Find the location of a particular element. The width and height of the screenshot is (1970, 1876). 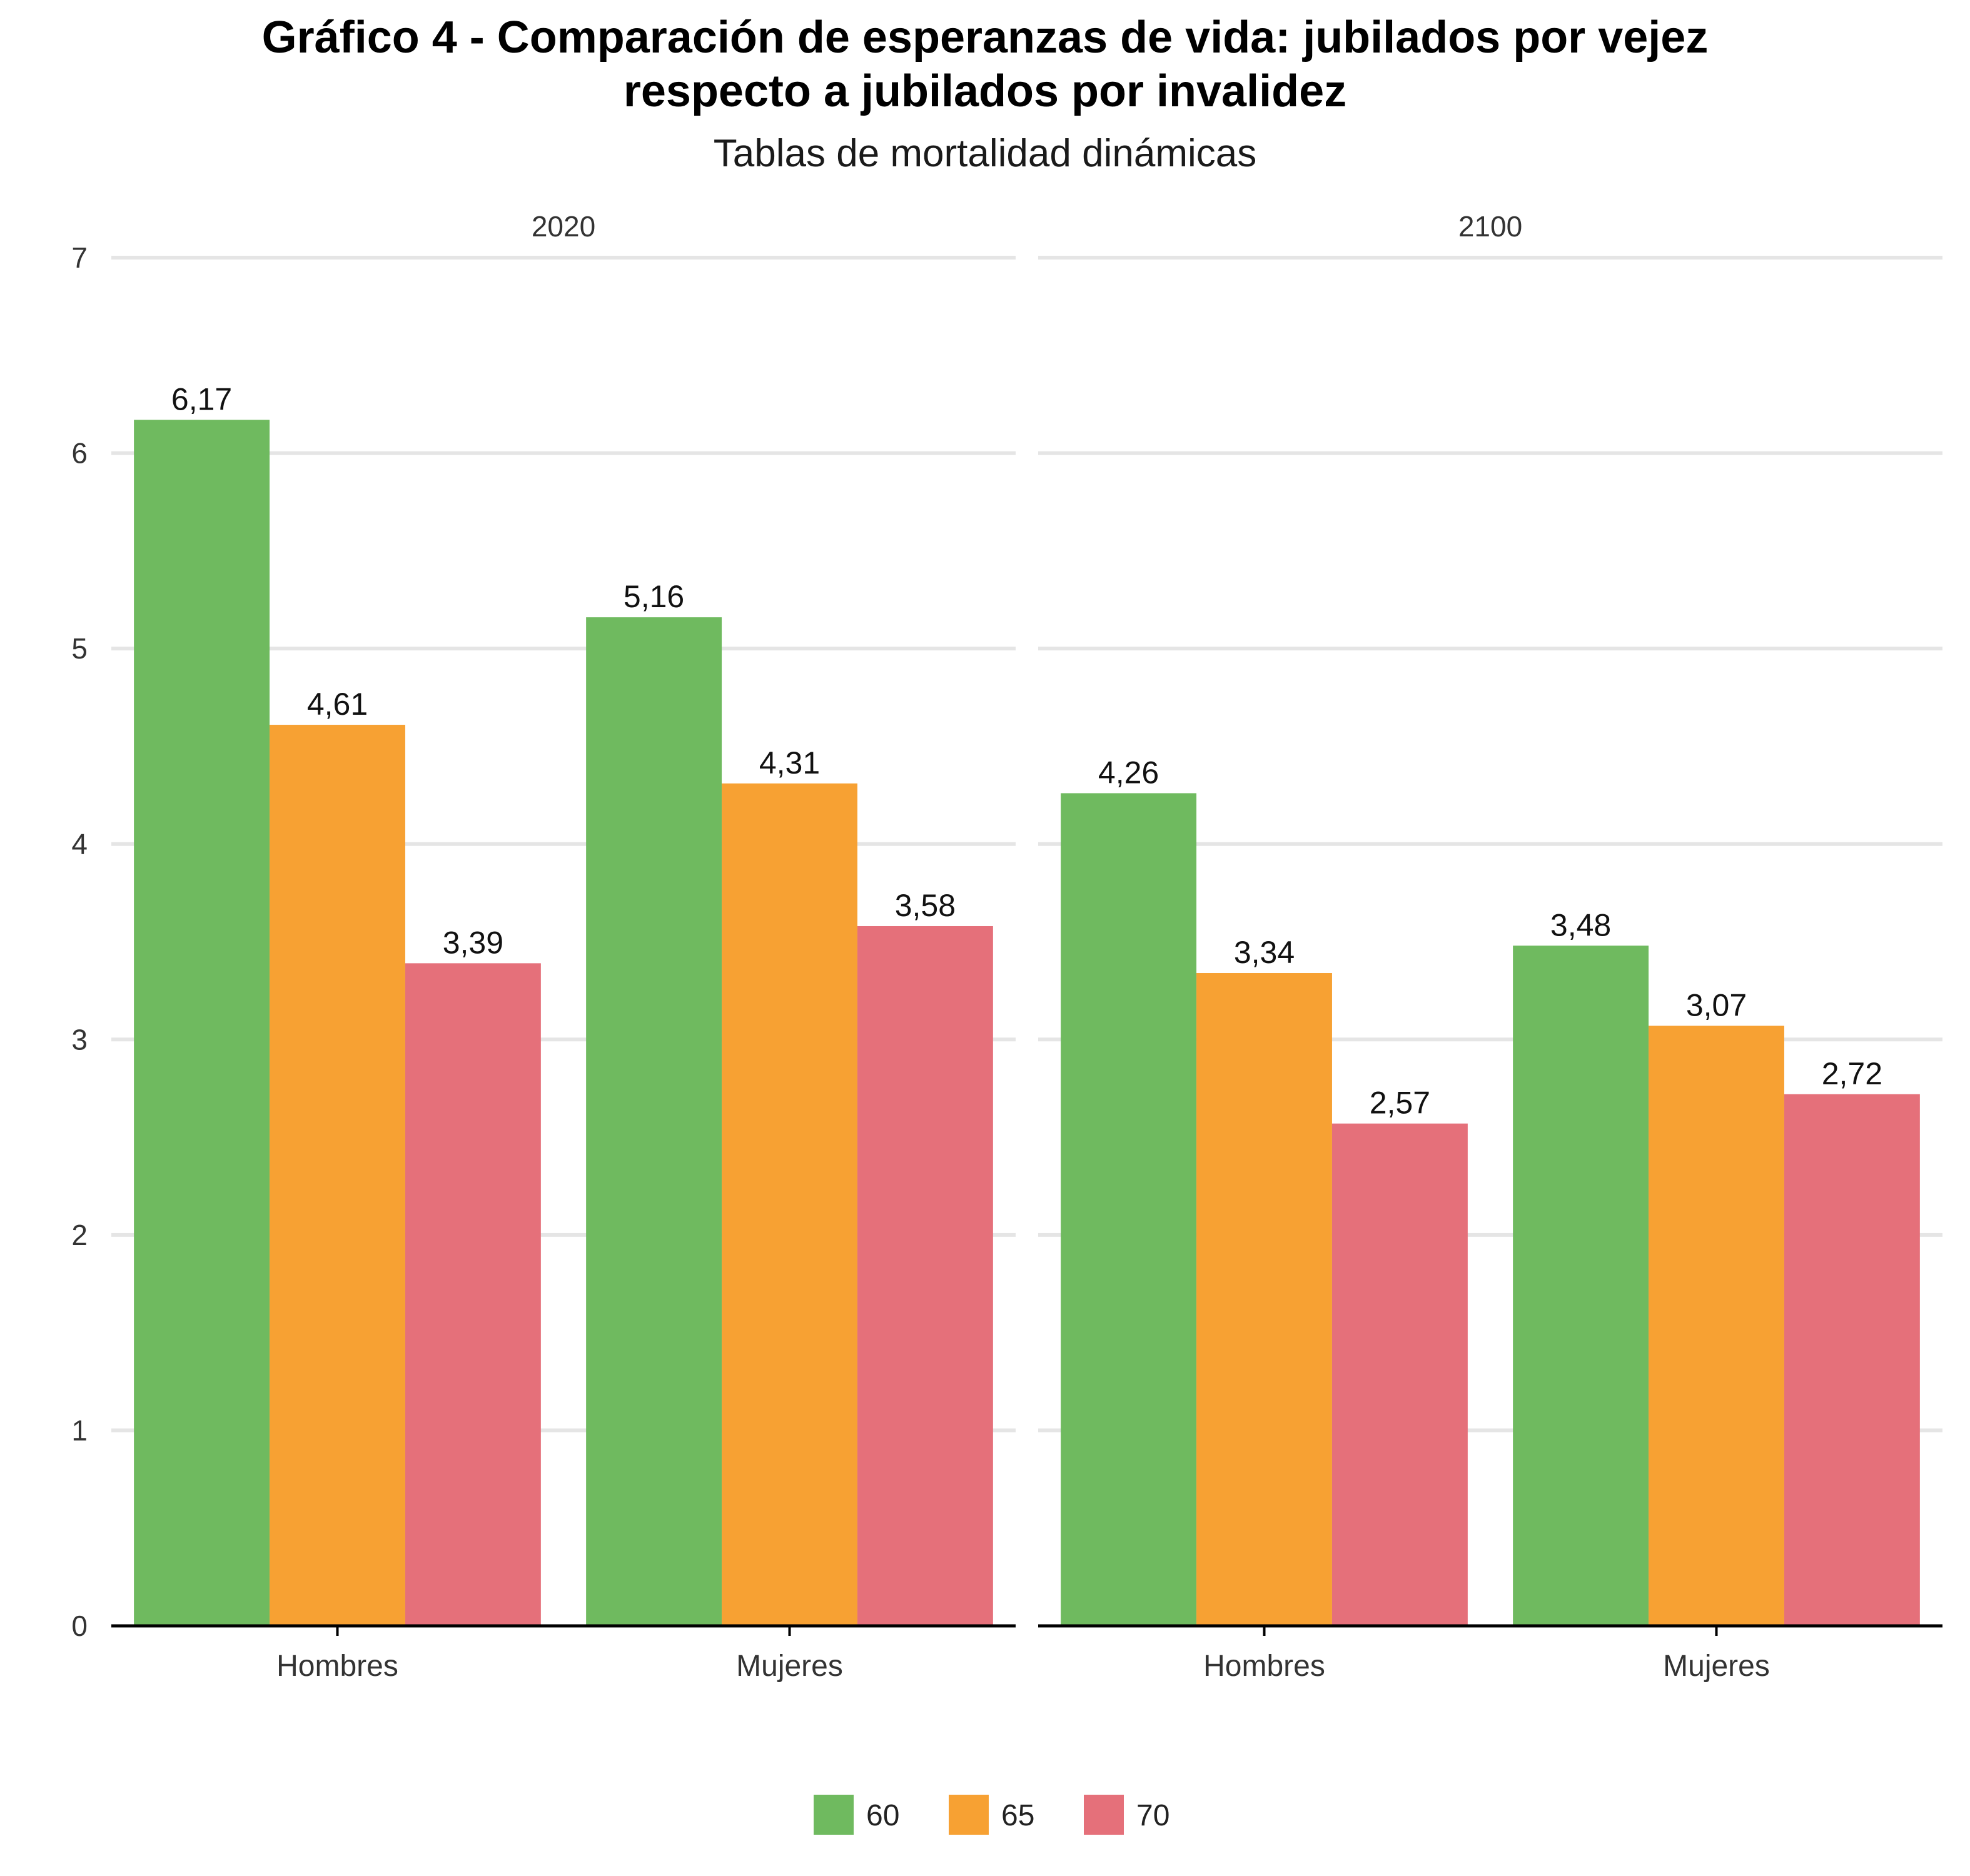

legend-label-65: 65 is located at coordinates (1017, 1815).